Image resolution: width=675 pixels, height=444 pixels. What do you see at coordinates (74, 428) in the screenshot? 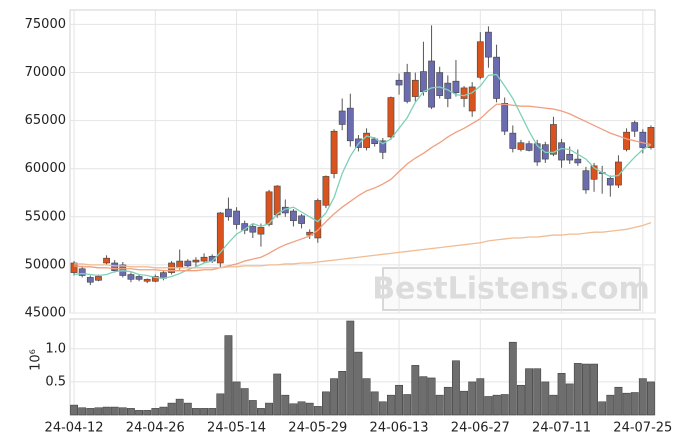
I see `x-tick-label: 24-04-12` at bounding box center [74, 428].